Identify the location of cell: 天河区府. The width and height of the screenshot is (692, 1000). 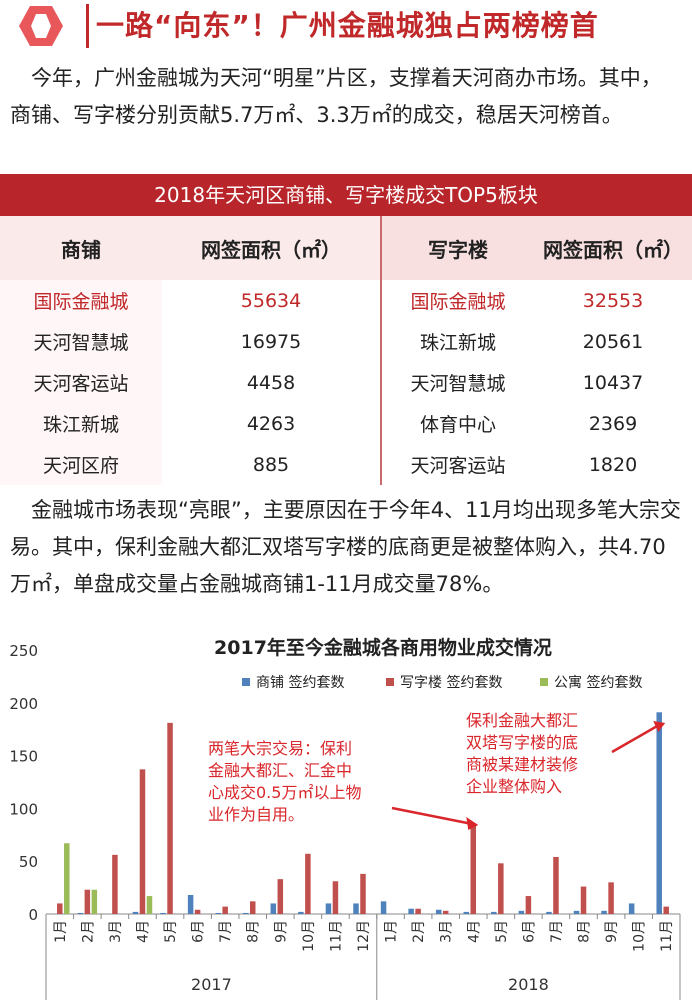
(81, 464).